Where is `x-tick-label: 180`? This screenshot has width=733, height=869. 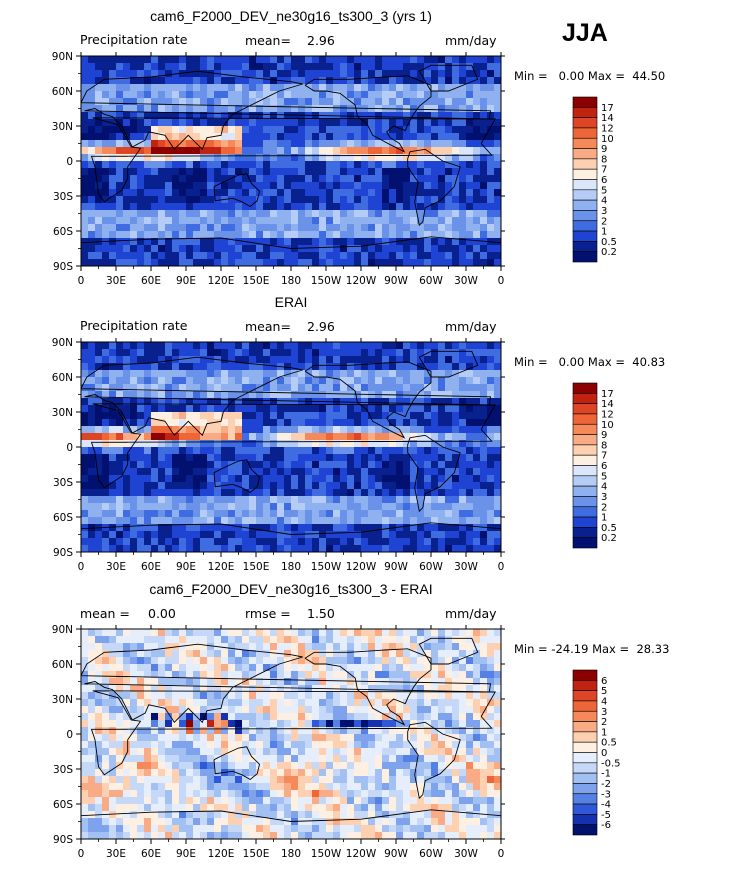 x-tick-label: 180 is located at coordinates (291, 281).